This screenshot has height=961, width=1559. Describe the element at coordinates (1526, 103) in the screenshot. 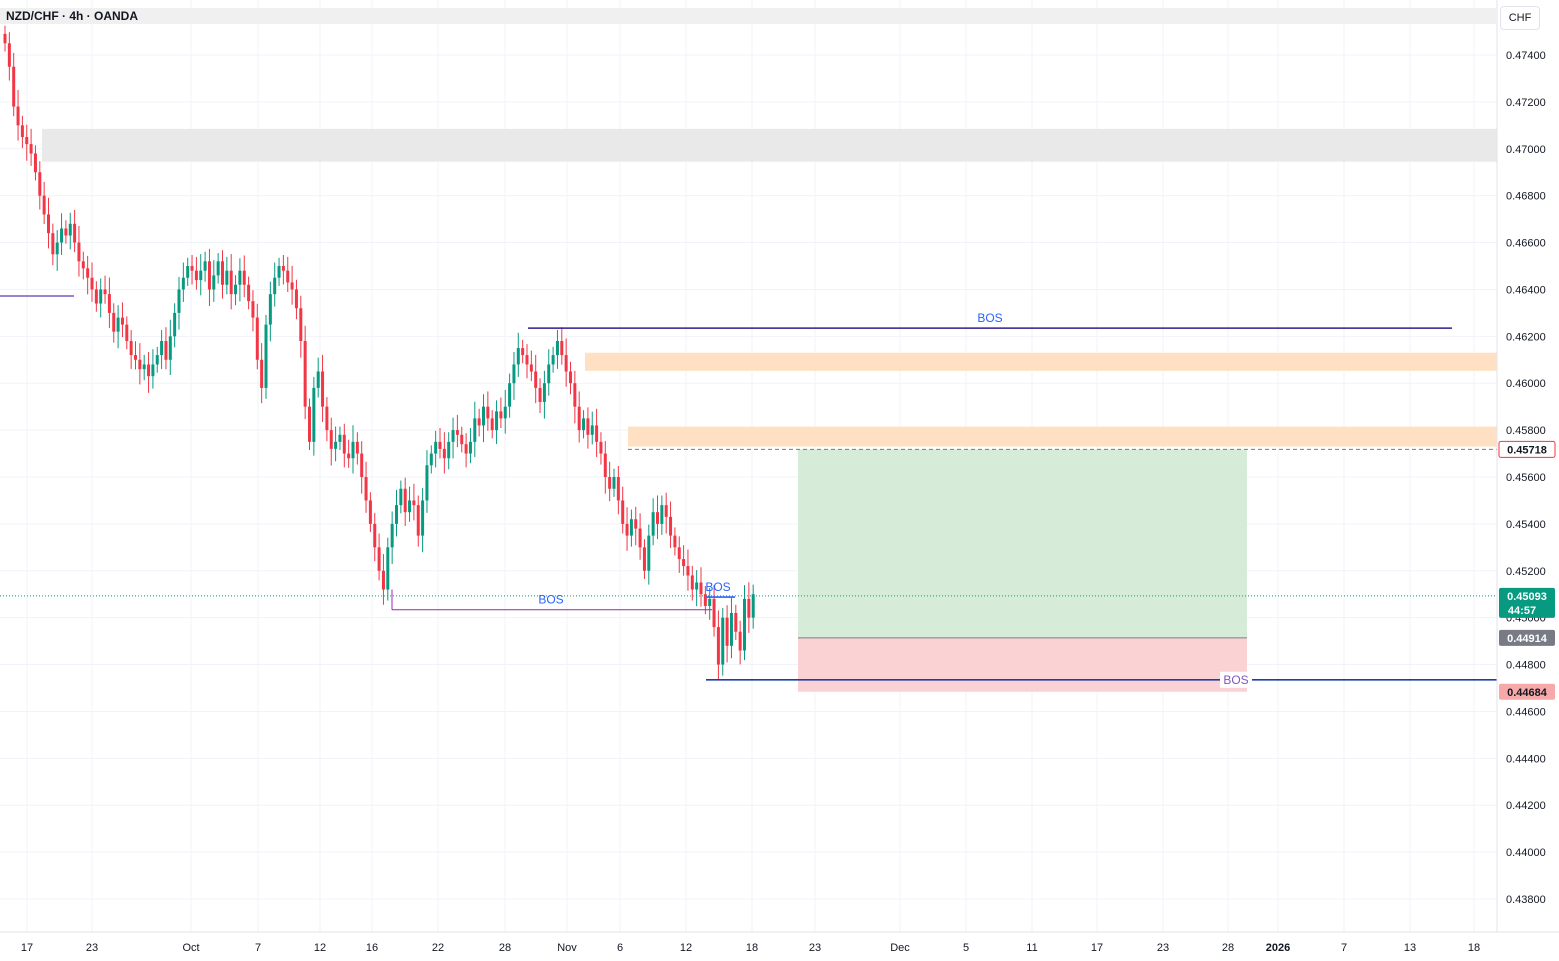

I see `y-tick-label: 0.47200` at that location.